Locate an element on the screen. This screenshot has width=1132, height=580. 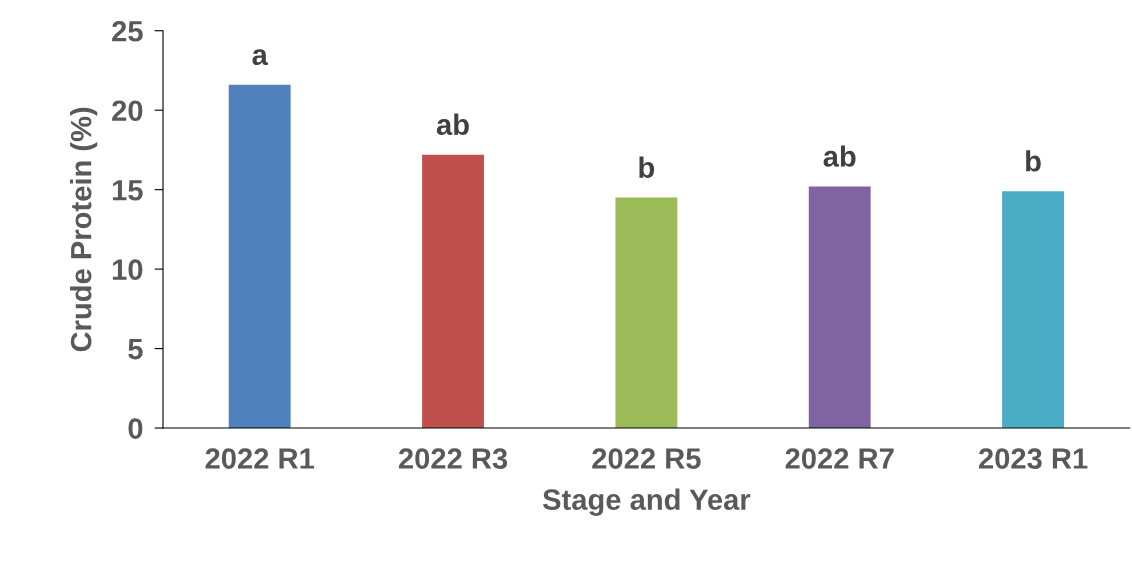
x-tick-label: 2022 R3 is located at coordinates (453, 458).